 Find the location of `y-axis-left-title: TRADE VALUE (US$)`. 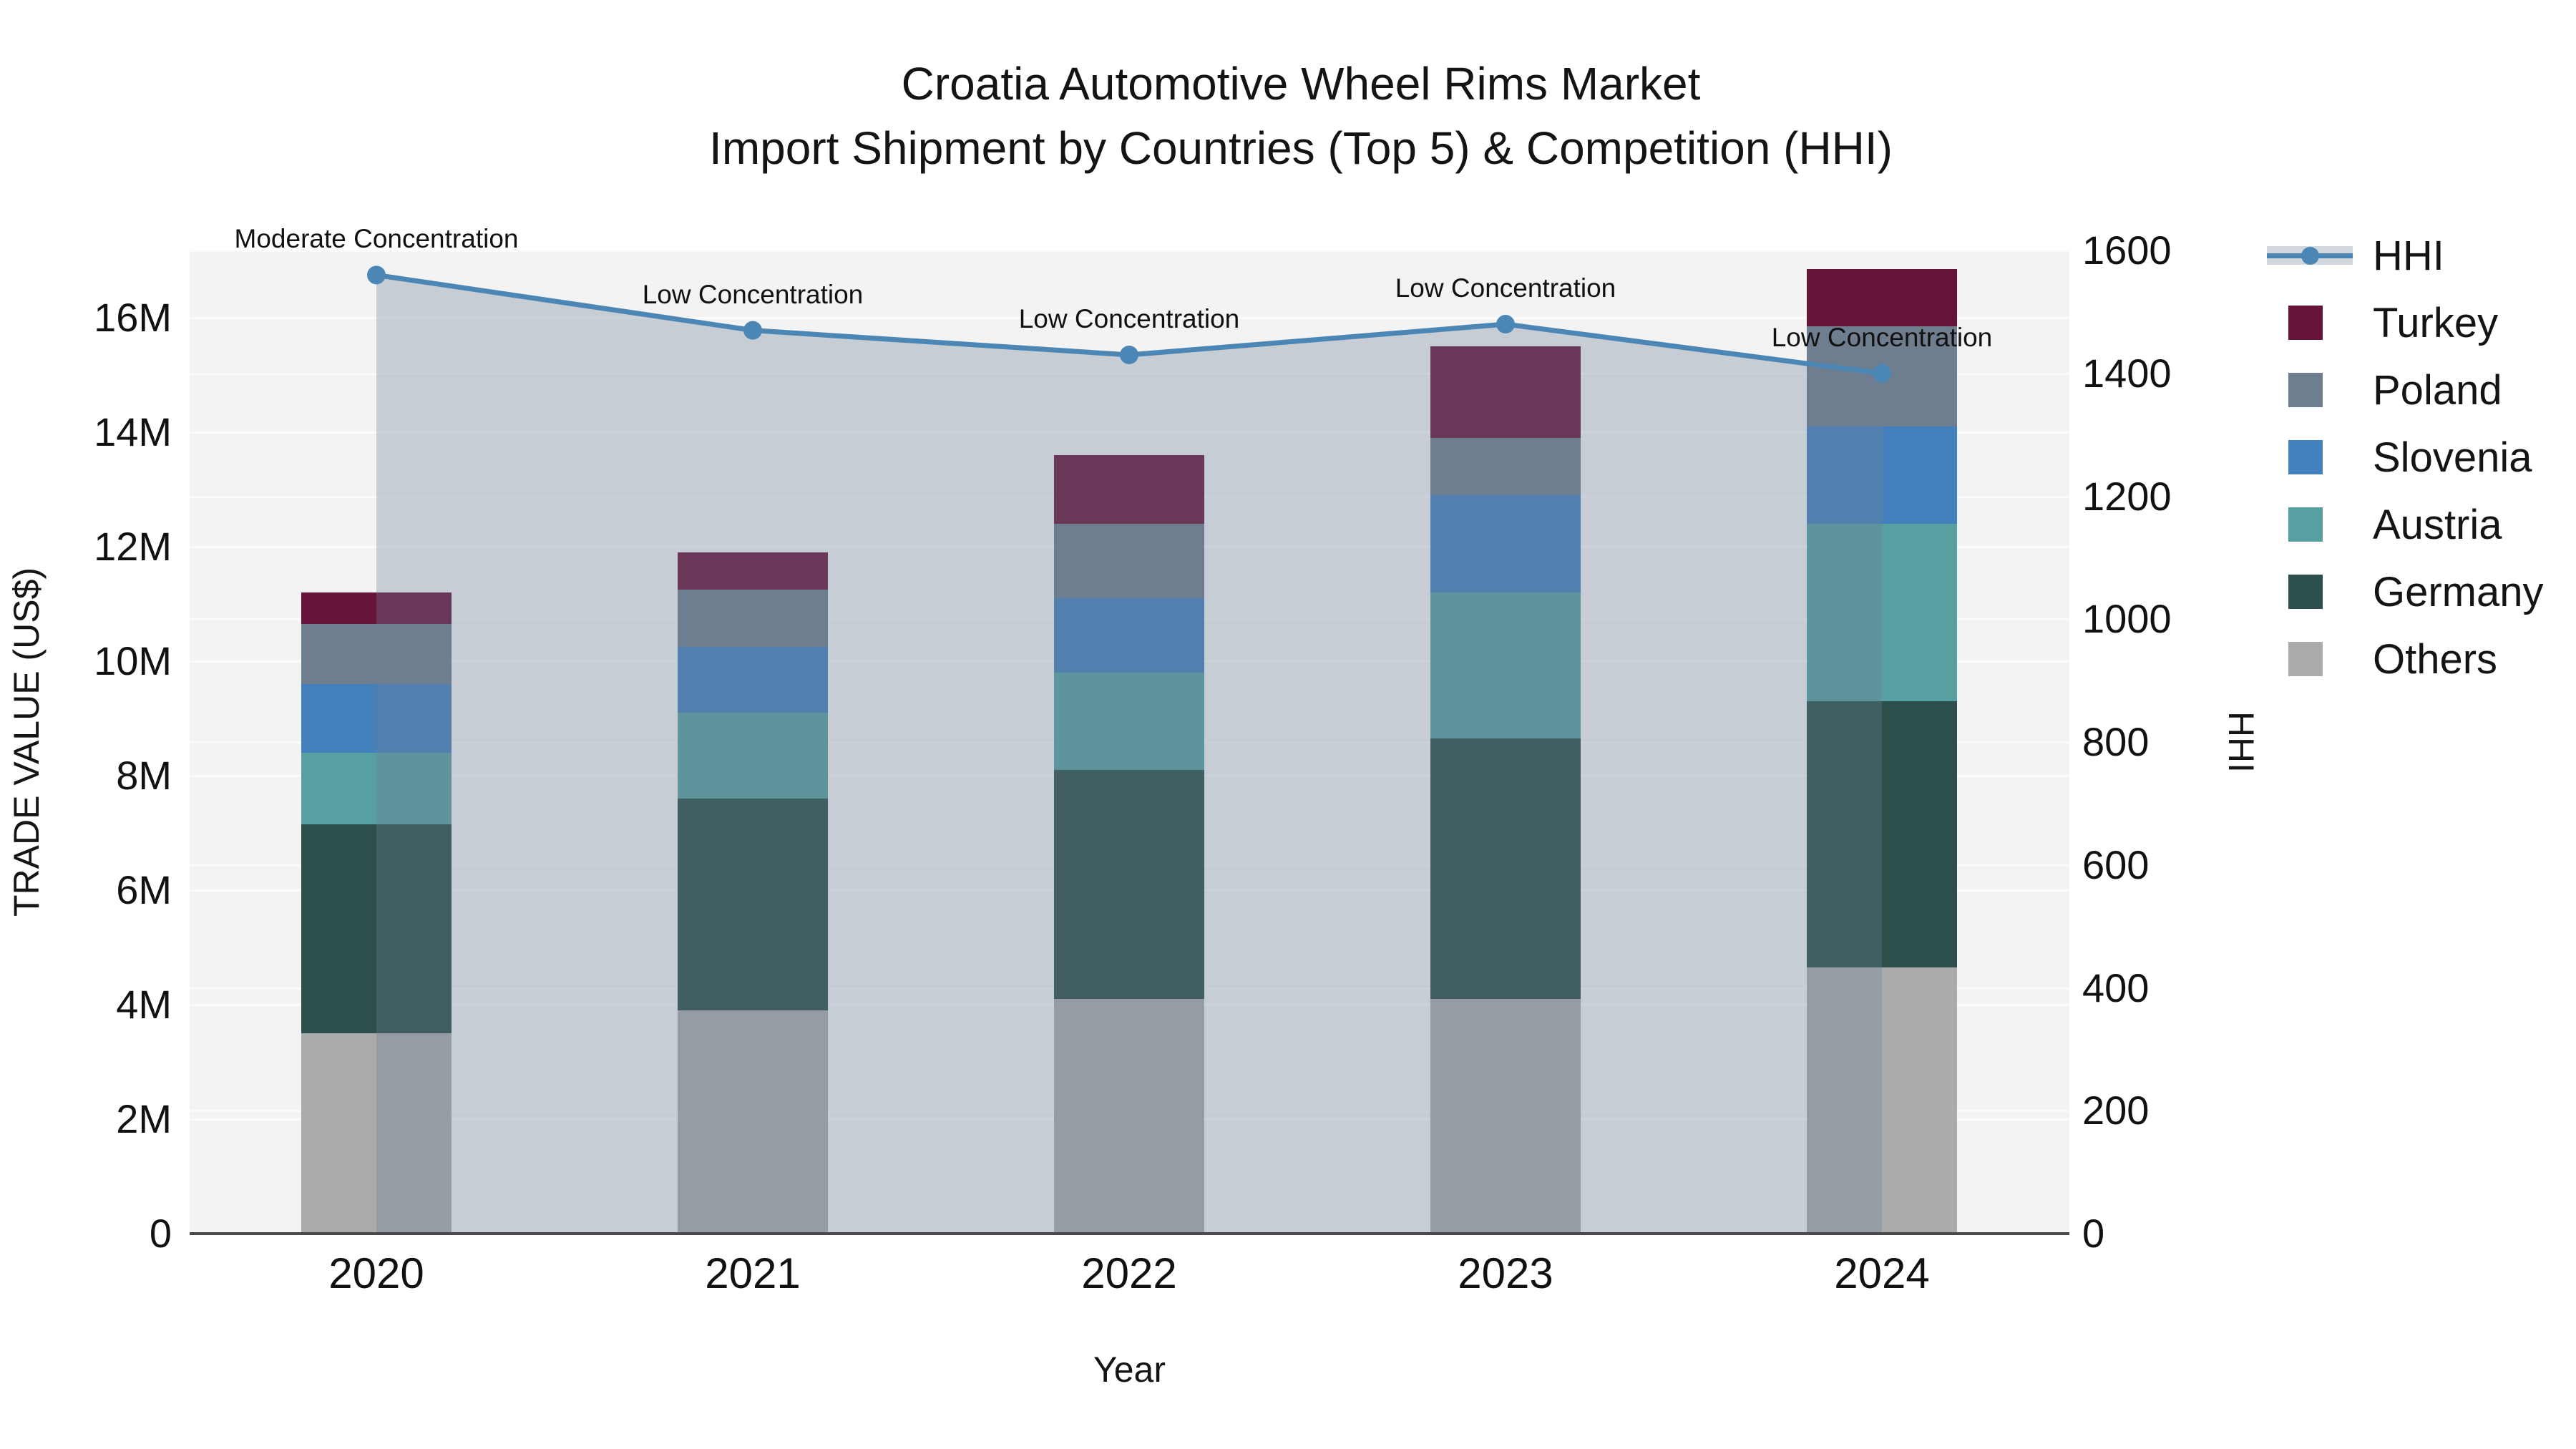

y-axis-left-title: TRADE VALUE (US$) is located at coordinates (26, 742).